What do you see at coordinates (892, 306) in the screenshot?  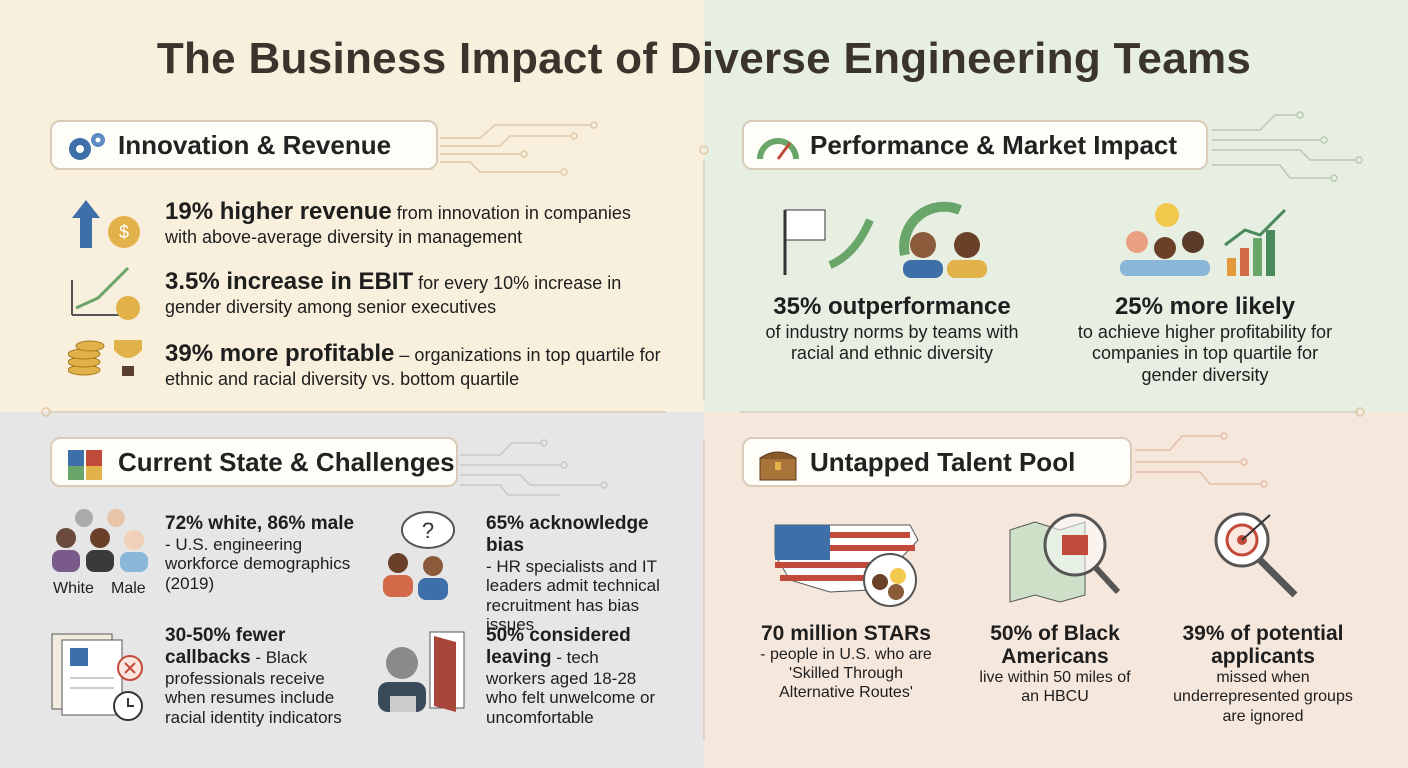 I see `stat-highlight: 35% outperformance` at bounding box center [892, 306].